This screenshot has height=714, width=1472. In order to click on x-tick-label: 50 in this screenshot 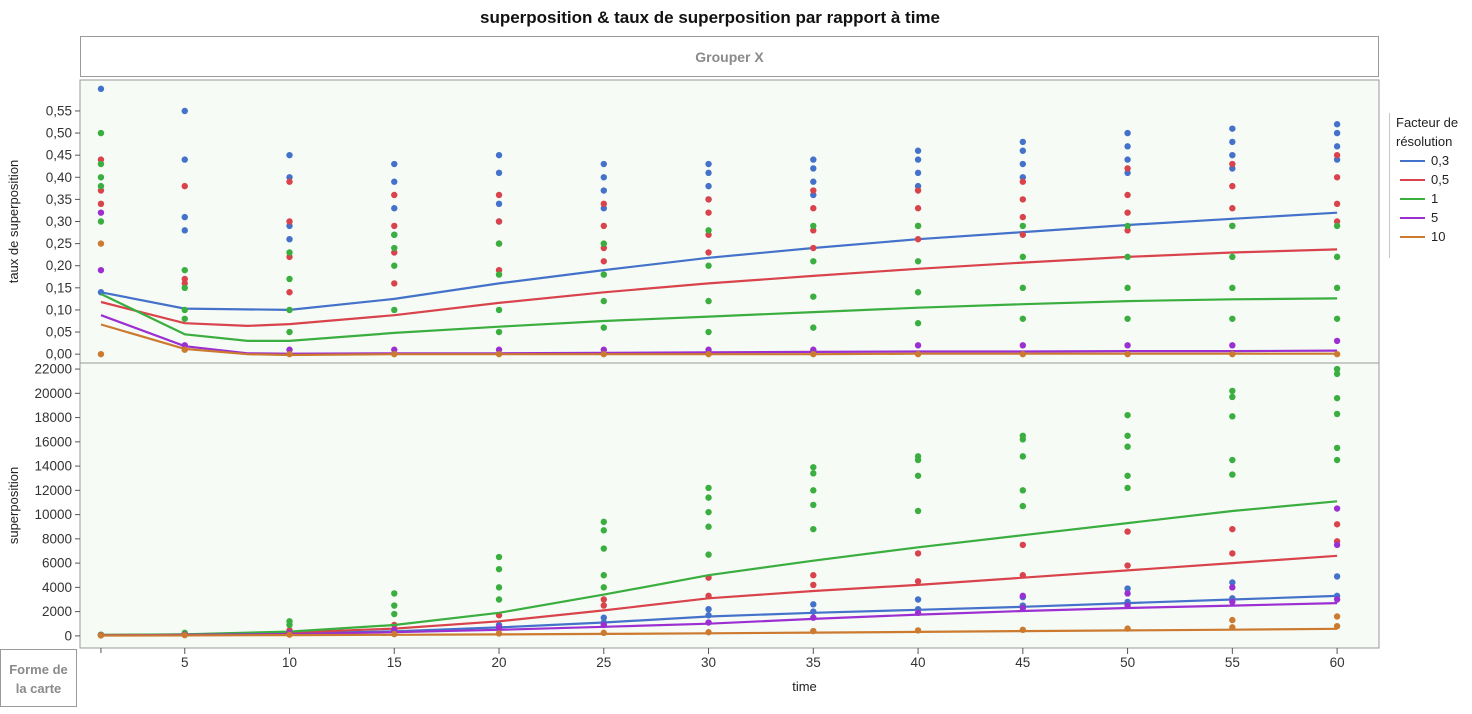, I will do `click(1127, 662)`.